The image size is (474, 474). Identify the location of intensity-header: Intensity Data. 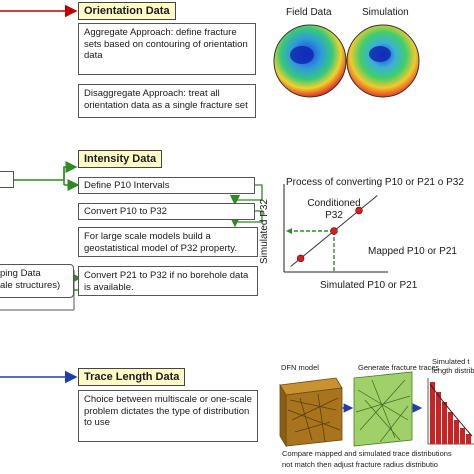
(120, 159).